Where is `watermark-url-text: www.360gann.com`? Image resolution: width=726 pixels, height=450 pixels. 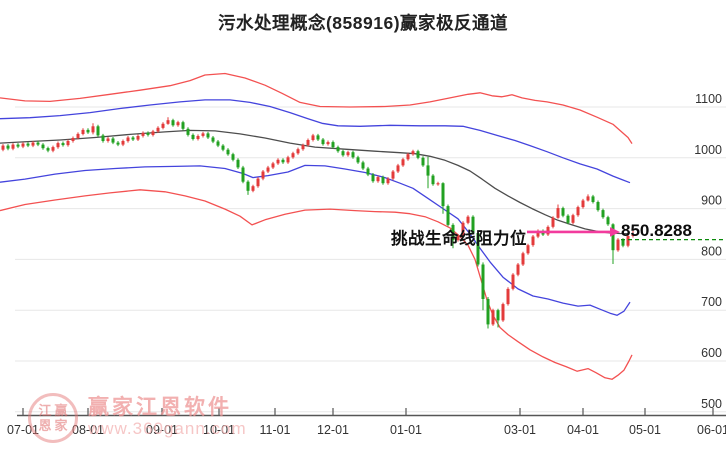 watermark-url-text: www.360gann.com is located at coordinates (167, 428).